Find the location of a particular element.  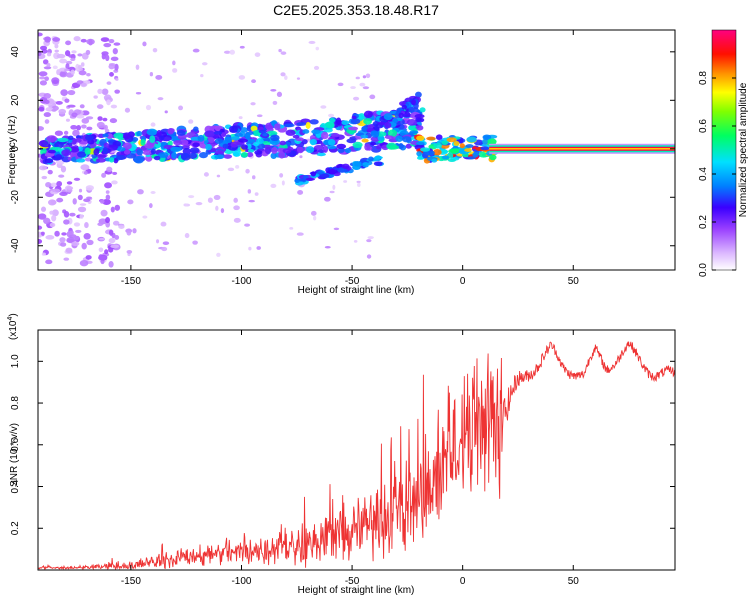

spectrogram-xtick-label: 0 is located at coordinates (463, 281).